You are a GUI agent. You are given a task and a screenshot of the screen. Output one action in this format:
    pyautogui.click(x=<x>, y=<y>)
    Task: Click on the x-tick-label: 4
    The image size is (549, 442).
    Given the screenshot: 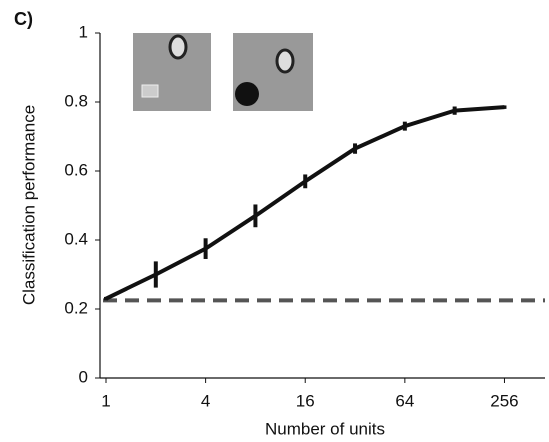 What is the action you would take?
    pyautogui.click(x=205, y=400)
    